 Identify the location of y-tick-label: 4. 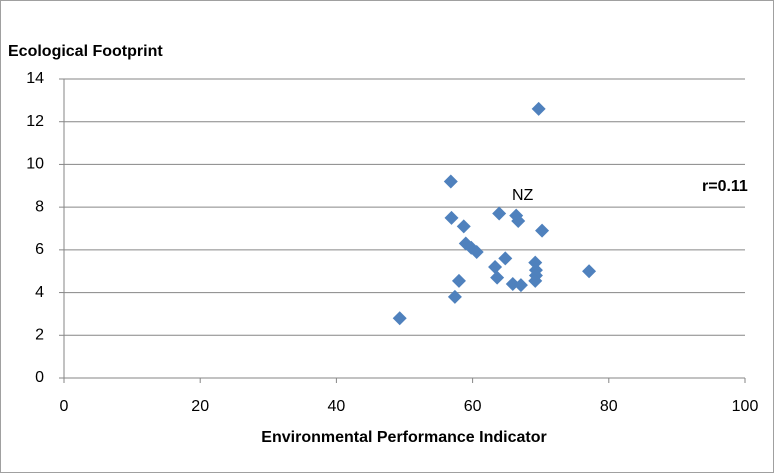
(39, 292).